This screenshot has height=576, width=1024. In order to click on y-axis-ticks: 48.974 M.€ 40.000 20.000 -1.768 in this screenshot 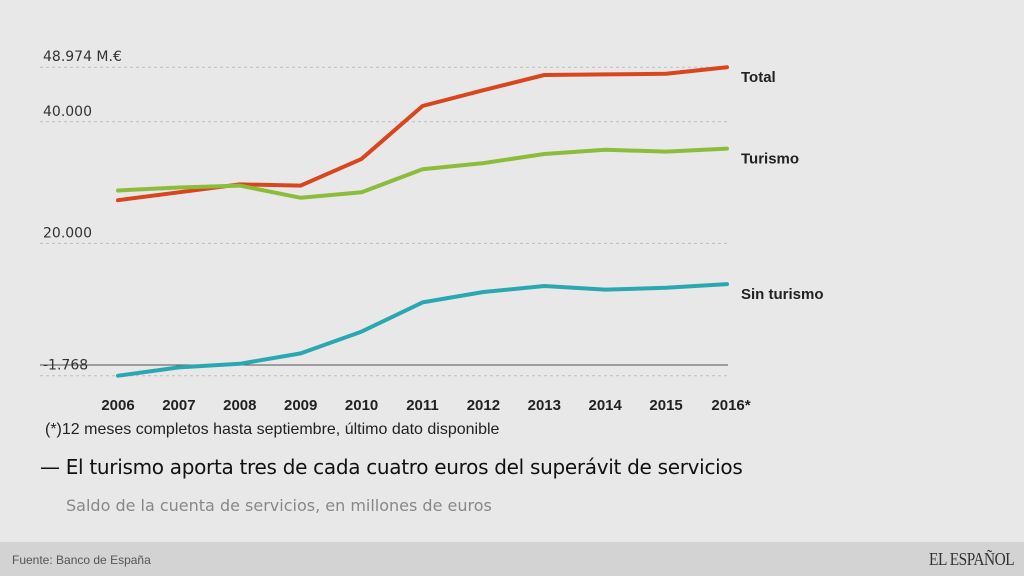, I will do `click(82, 211)`.